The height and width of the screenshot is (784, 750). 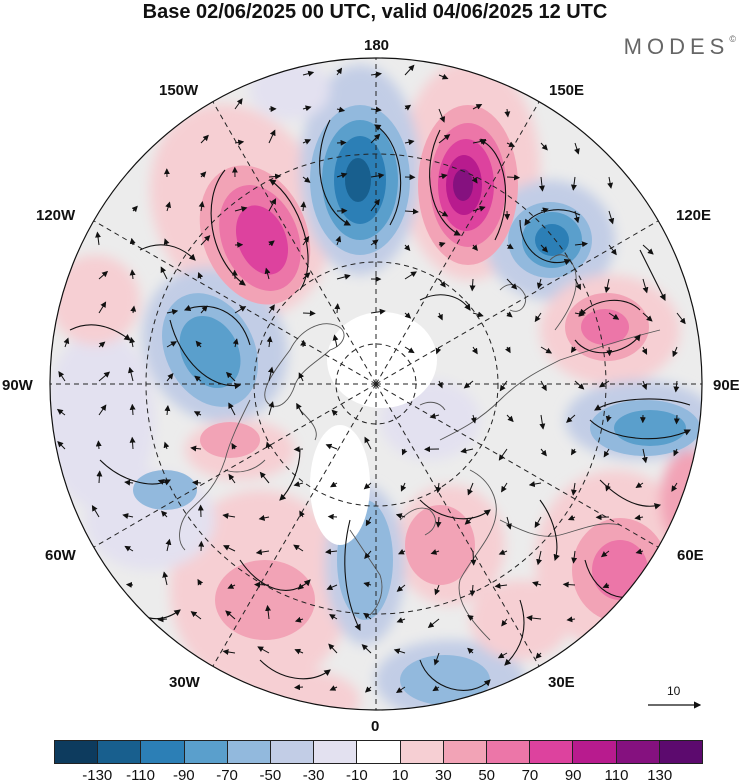 I want to click on lon-label-180: 180, so click(x=376, y=46).